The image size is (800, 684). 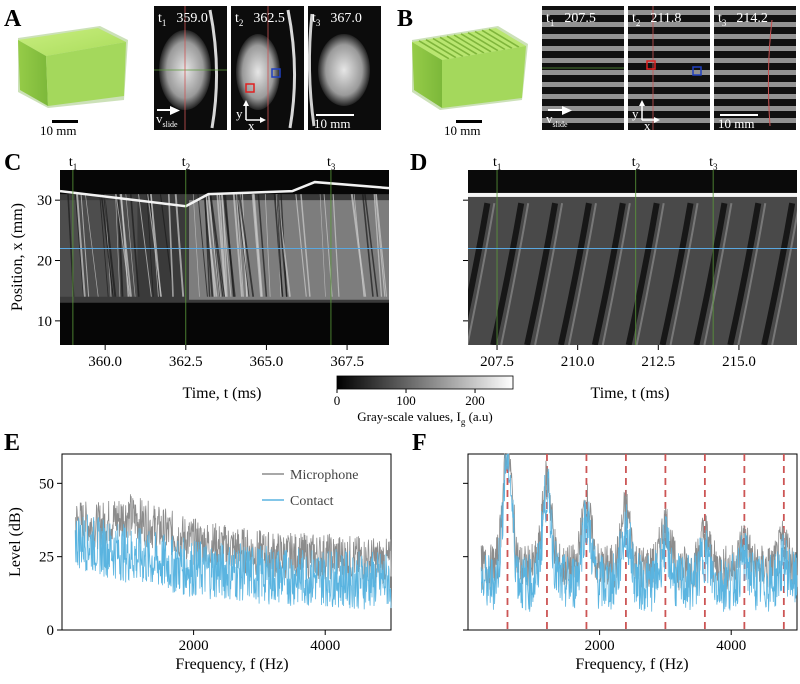 I want to click on frame-time-label: t2 211.8, so click(x=656, y=19).